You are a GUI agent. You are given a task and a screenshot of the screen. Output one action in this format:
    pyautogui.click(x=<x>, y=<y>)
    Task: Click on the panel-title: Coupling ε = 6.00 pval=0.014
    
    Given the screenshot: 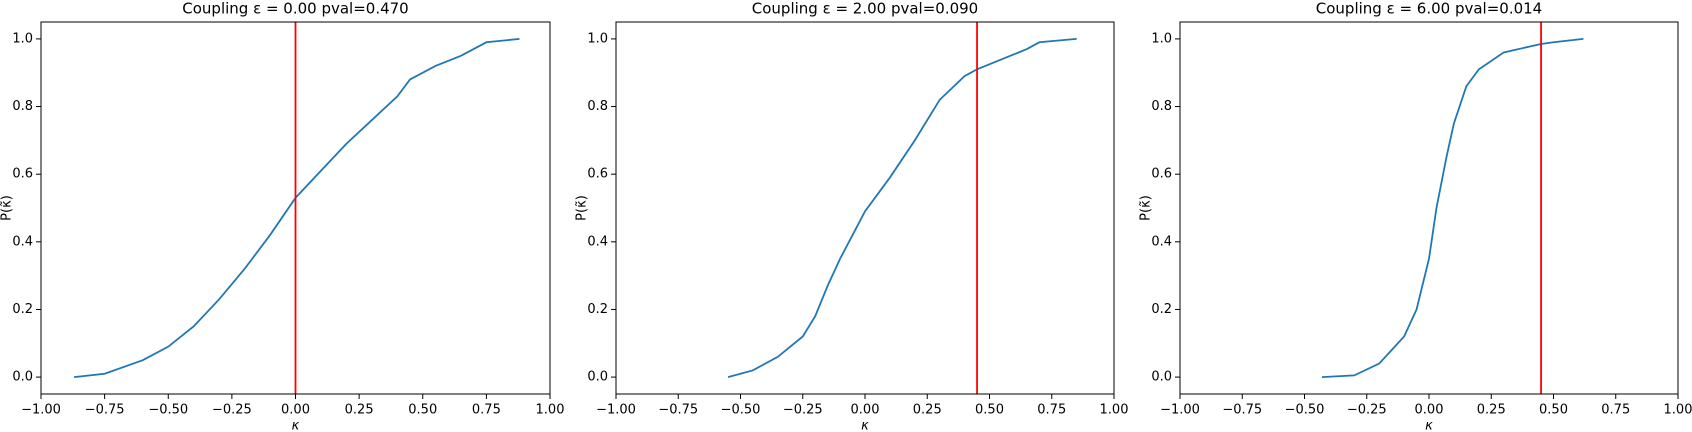 What is the action you would take?
    pyautogui.click(x=1429, y=9)
    